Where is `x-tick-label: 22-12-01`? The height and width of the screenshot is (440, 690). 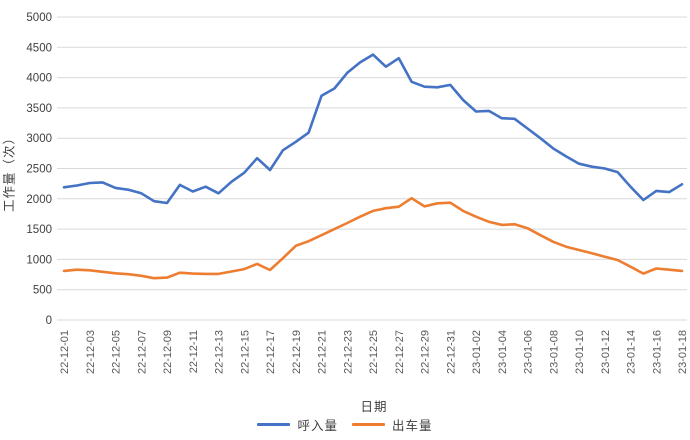
x-tick-label: 22-12-01 is located at coordinates (65, 352).